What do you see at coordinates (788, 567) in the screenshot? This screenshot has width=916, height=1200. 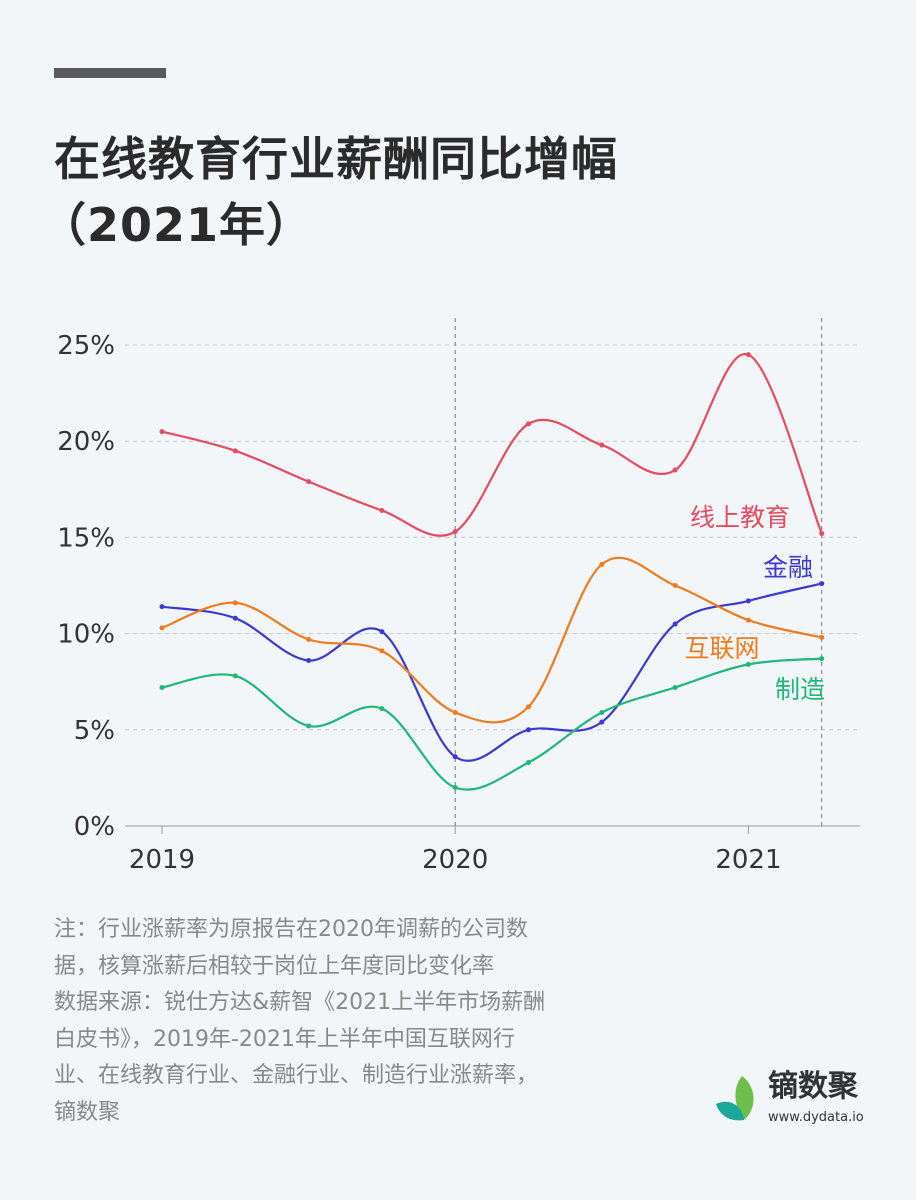 I see `series-label: 金融` at bounding box center [788, 567].